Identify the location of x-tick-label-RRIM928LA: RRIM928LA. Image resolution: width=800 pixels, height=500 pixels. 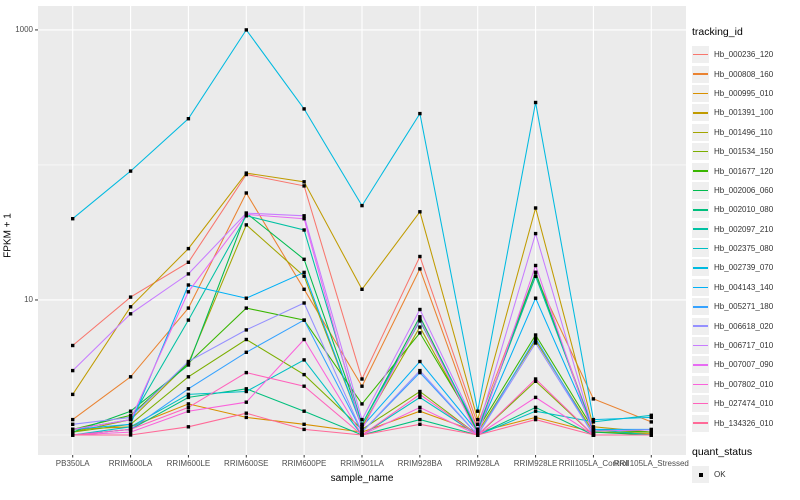
(477, 463).